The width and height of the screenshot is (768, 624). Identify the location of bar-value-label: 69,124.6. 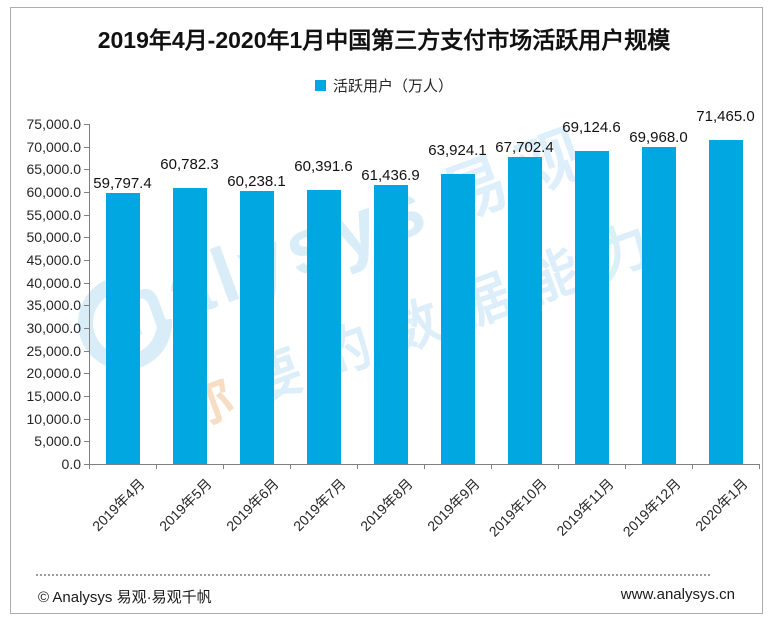
(591, 127).